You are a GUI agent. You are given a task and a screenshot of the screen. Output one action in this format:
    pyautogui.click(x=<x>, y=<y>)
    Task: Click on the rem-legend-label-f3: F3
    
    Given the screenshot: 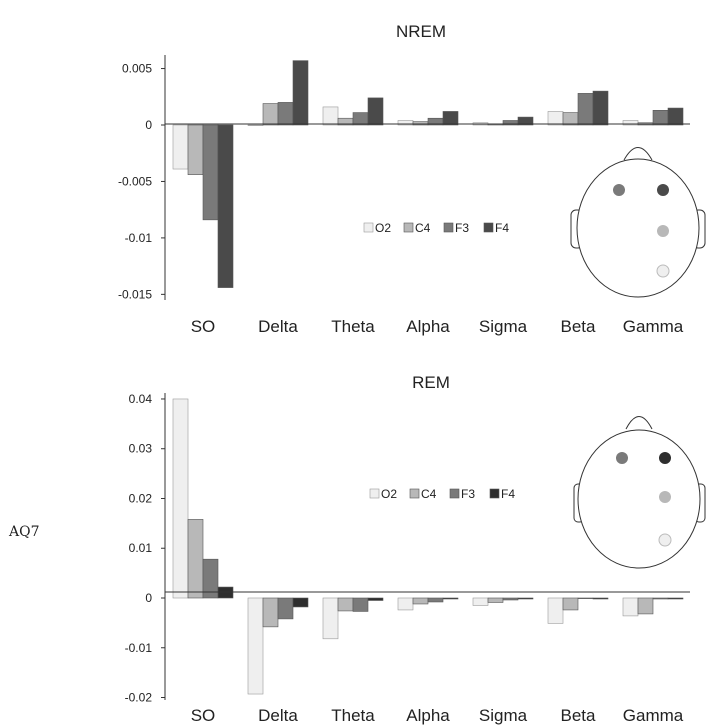 What is the action you would take?
    pyautogui.click(x=468, y=494)
    